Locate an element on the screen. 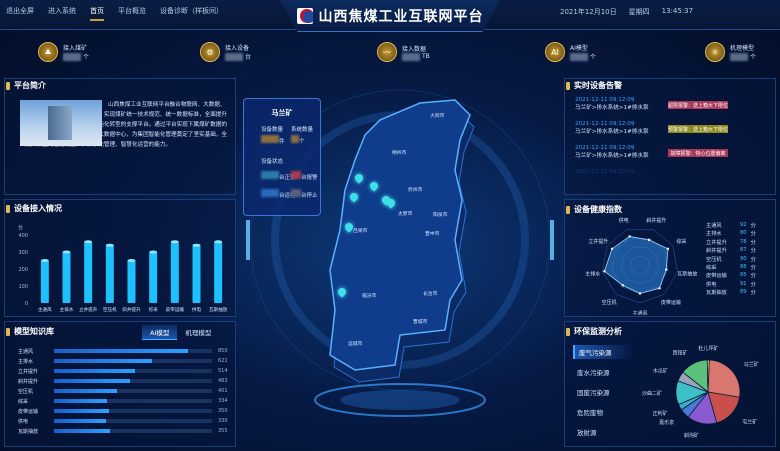 The width and height of the screenshot is (780, 451). city-label: 太原市 is located at coordinates (405, 214).